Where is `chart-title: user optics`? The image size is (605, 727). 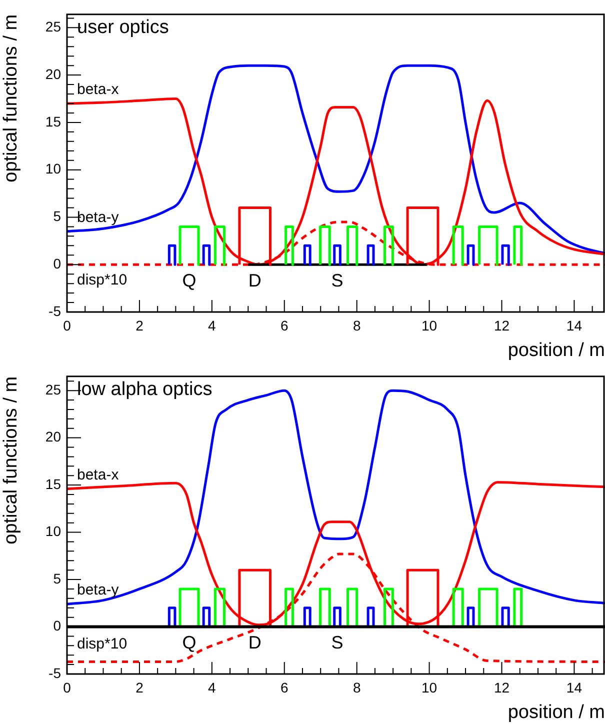
chart-title: user optics is located at coordinates (123, 27).